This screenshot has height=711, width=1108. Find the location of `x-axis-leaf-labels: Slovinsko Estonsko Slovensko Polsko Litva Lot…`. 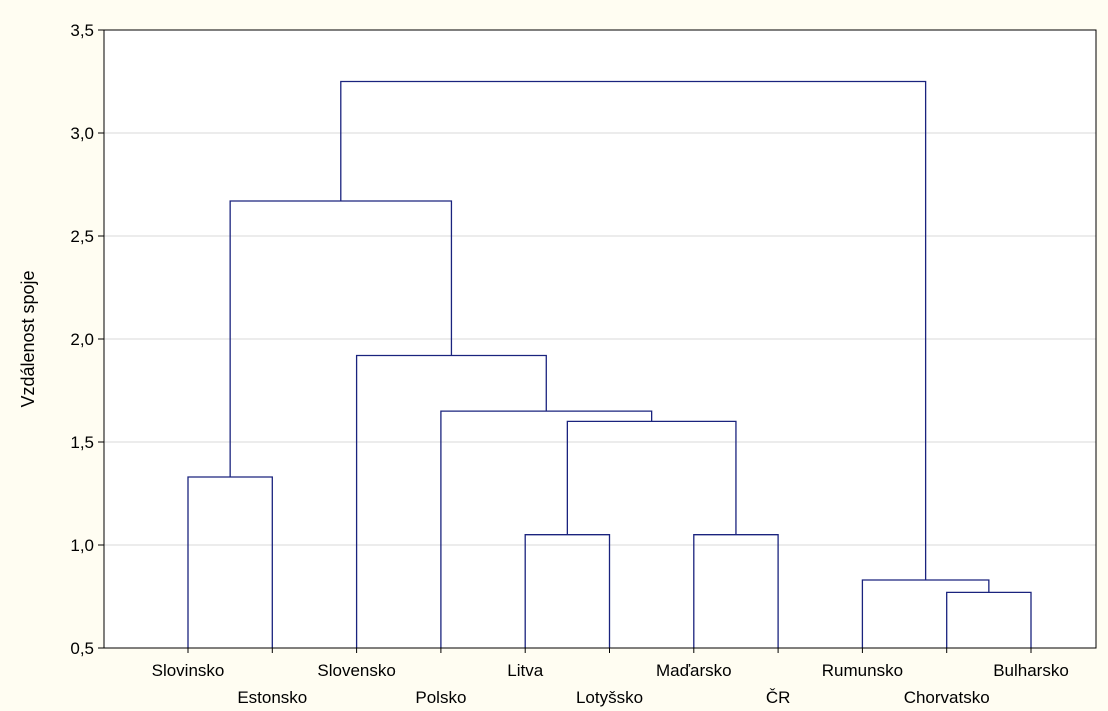

x-axis-leaf-labels: Slovinsko Estonsko Slovensko Polsko Litva Lot… is located at coordinates (610, 677).